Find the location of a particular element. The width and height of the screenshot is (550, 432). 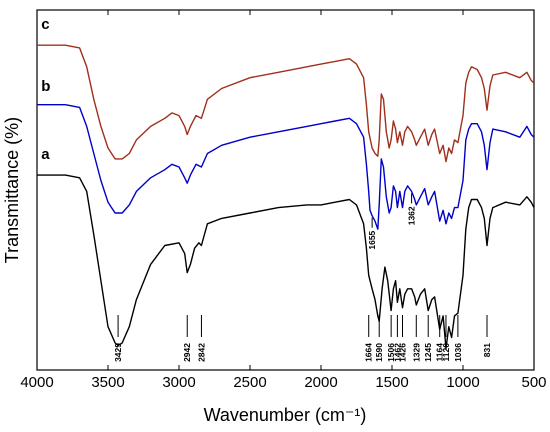

x-tick-label: 1000 is located at coordinates (462, 382).